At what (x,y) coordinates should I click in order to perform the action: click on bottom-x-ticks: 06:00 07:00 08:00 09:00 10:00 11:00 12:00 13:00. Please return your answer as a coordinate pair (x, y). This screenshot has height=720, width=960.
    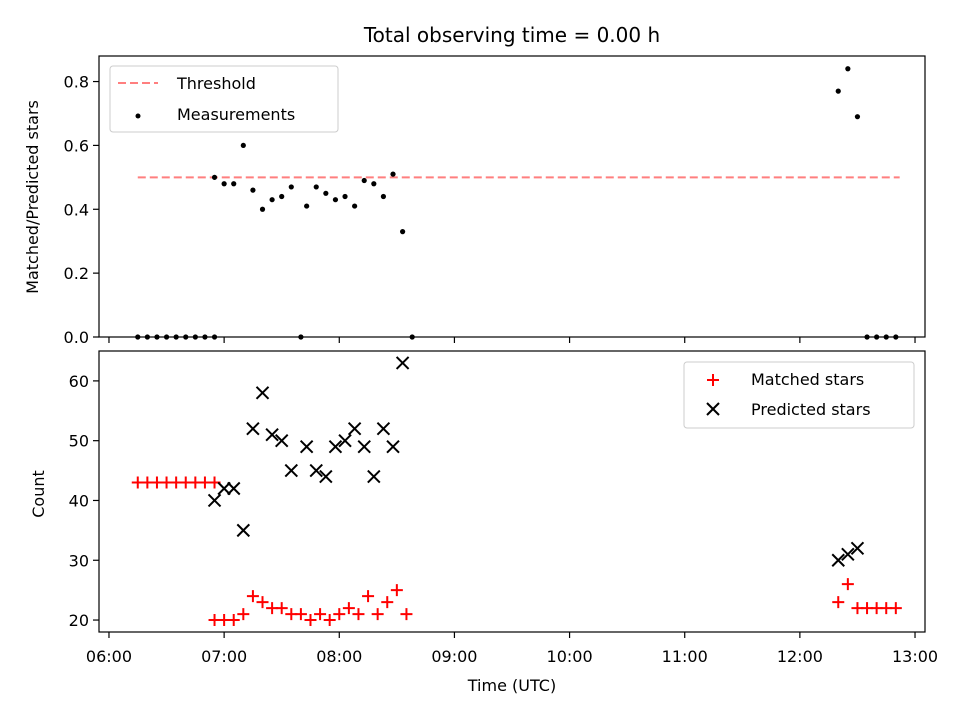
    Looking at the image, I should click on (512, 649).